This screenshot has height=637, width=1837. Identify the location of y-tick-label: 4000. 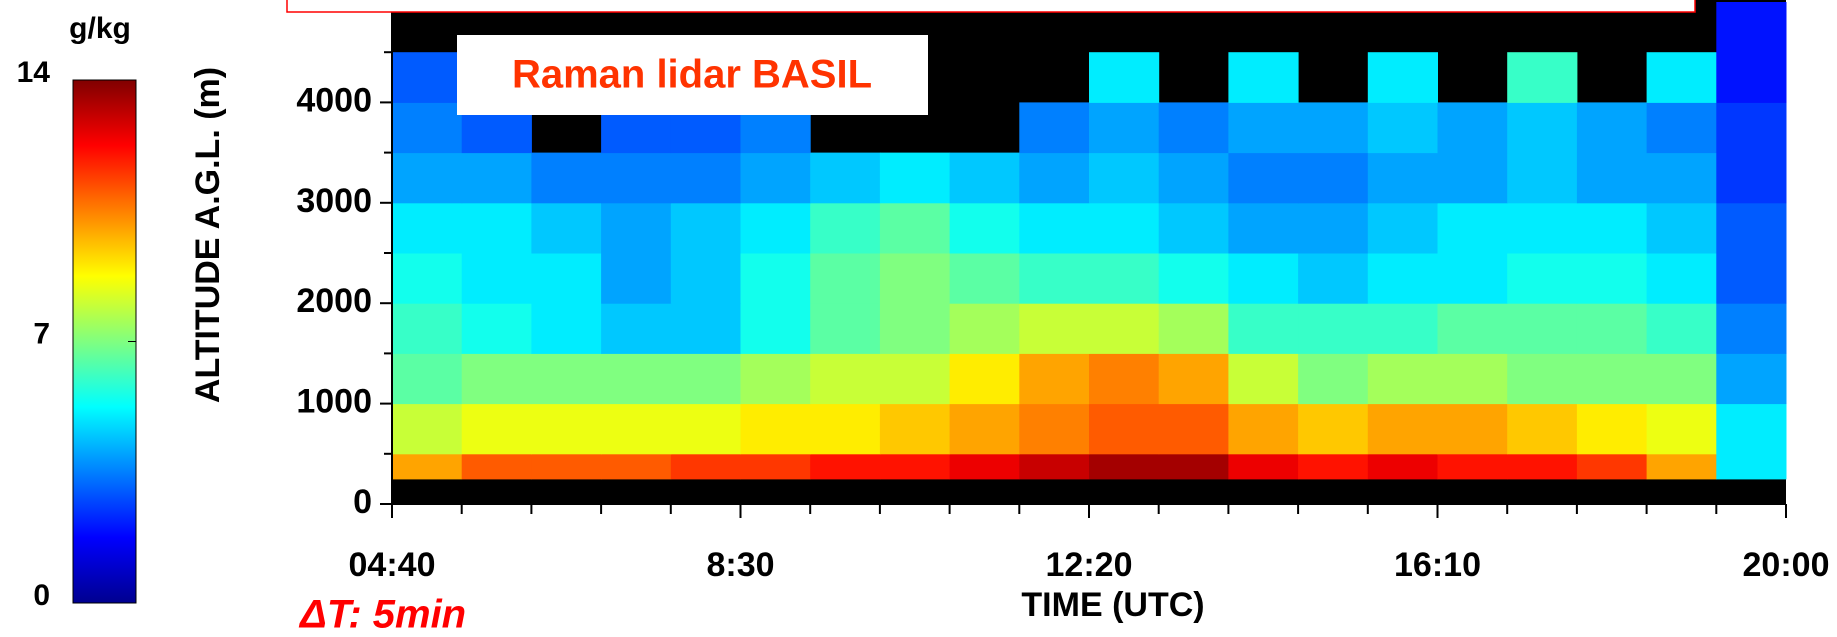
(334, 100).